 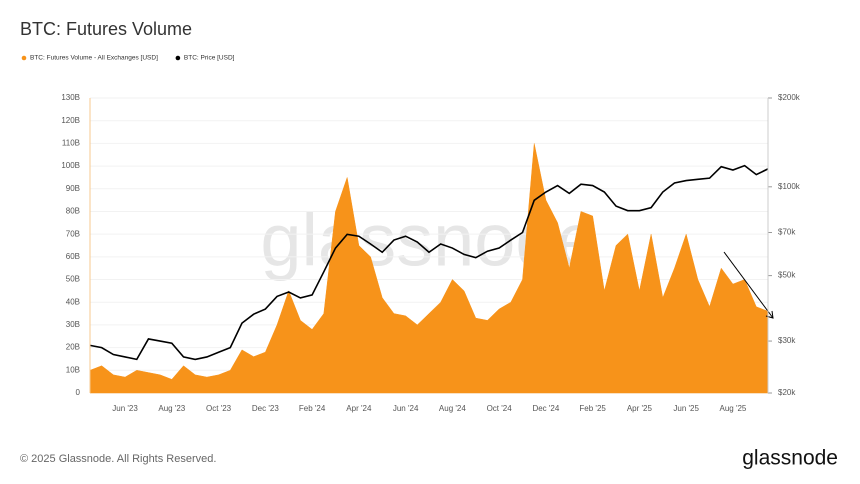 I want to click on y-tick-label: 90B, so click(x=73, y=188).